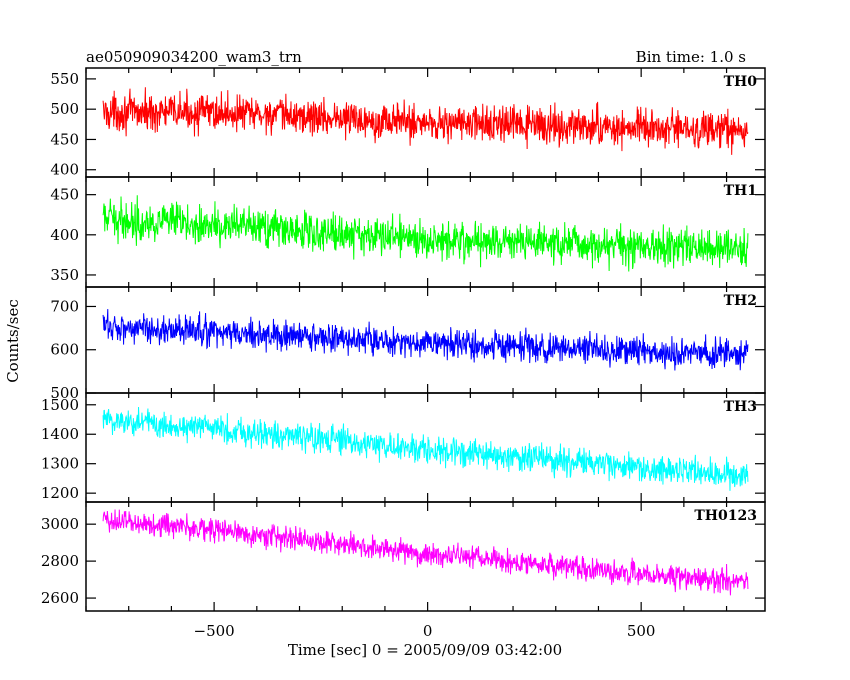  Describe the element at coordinates (60, 561) in the screenshot. I see `y-tick-label: 2800` at that location.